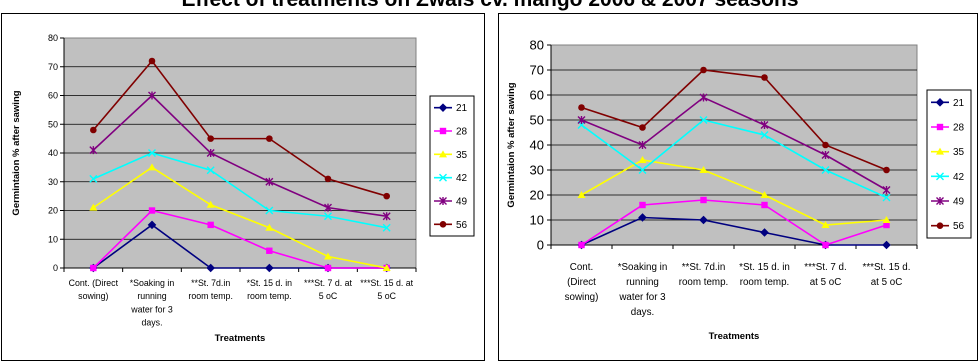 This screenshot has height=363, width=980. What do you see at coordinates (152, 303) in the screenshot?
I see `x-tick-label: *Soaking in running water for 3 days.` at bounding box center [152, 303].